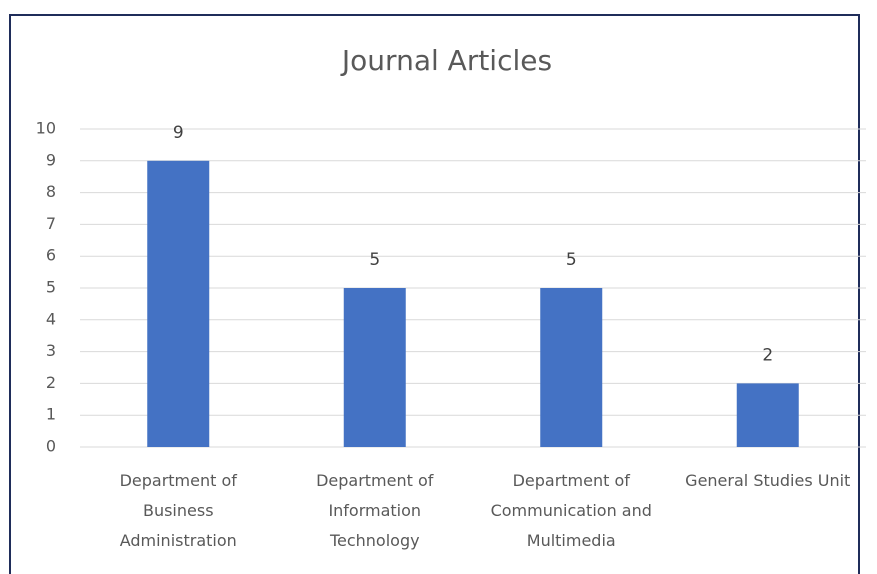  I want to click on x-tick-label: Department of Business Administration, so click(178, 510).